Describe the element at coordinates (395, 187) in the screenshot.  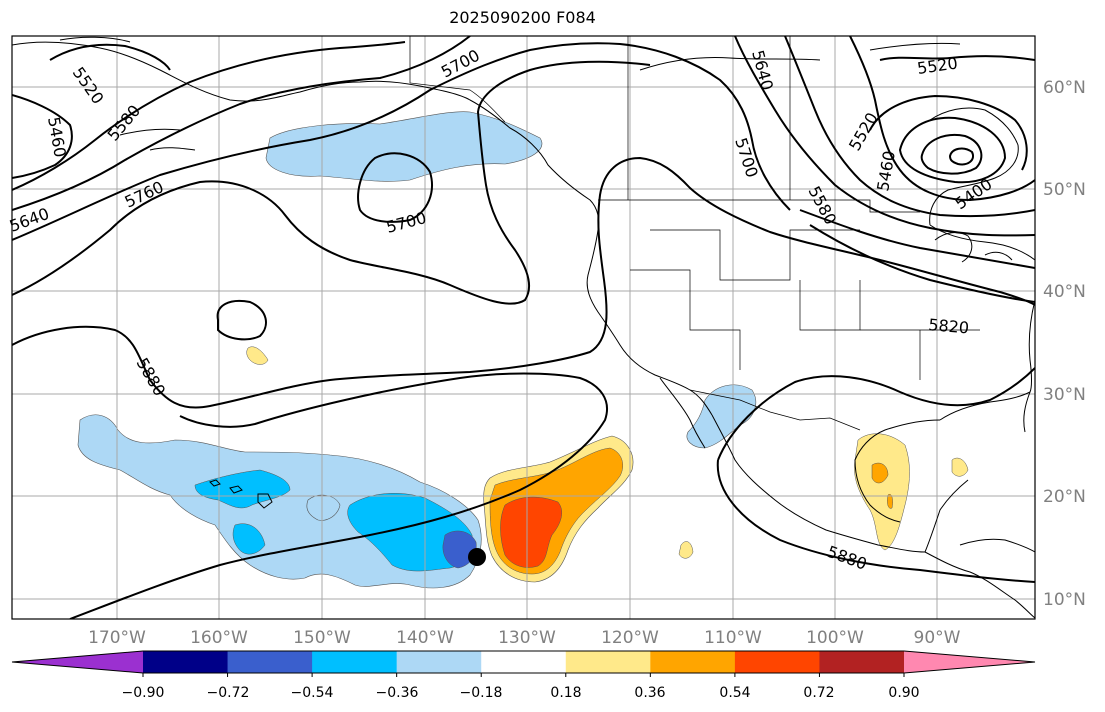
I see `contour-5700-closed` at that location.